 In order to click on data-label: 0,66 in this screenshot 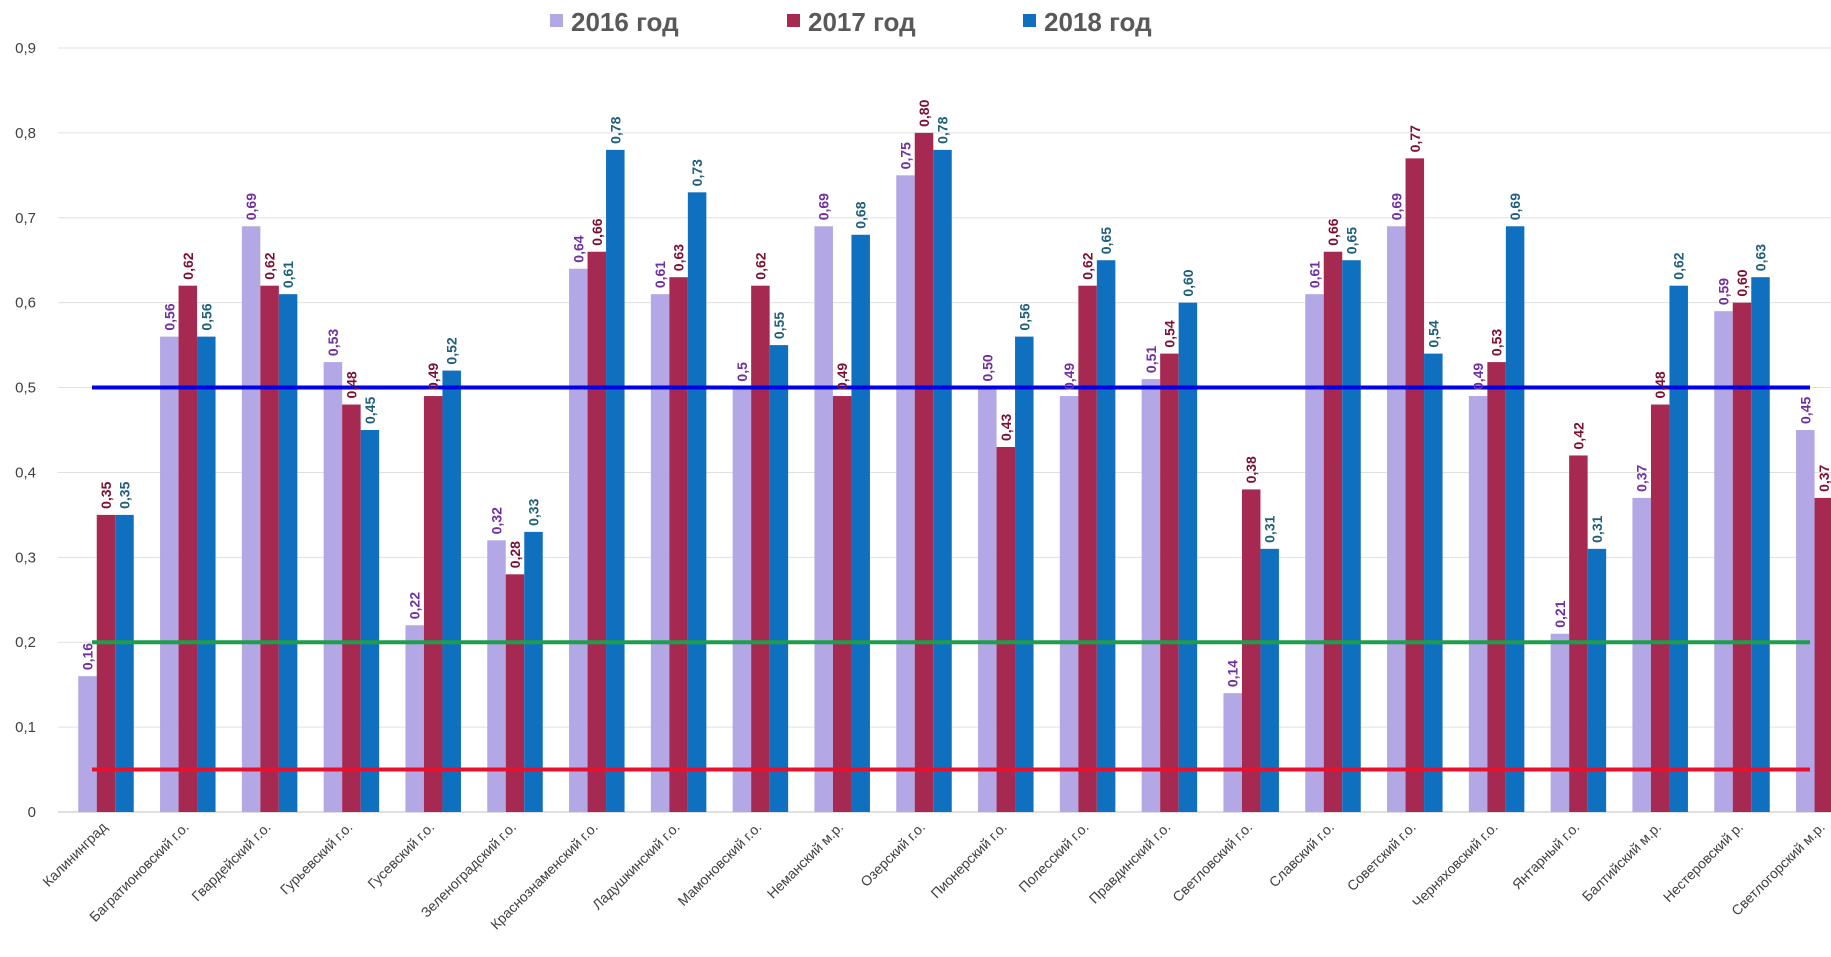, I will do `click(1333, 231)`.